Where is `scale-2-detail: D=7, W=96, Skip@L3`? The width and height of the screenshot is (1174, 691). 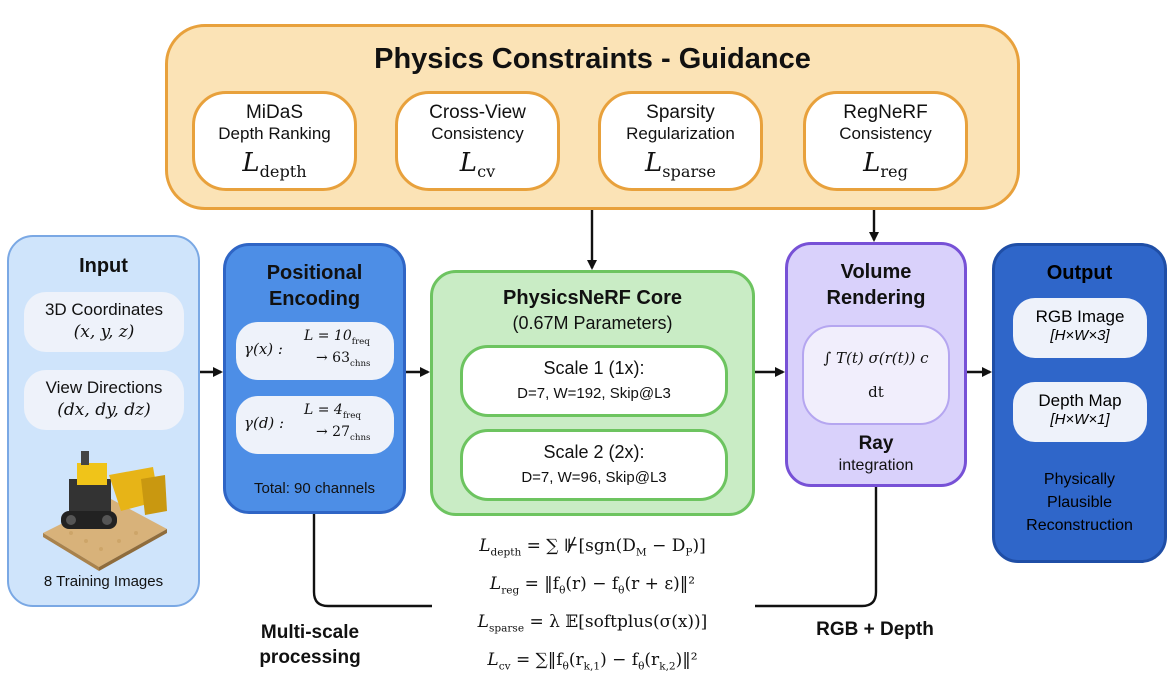
scale-2-detail: D=7, W=96, Skip@L3 is located at coordinates (594, 477).